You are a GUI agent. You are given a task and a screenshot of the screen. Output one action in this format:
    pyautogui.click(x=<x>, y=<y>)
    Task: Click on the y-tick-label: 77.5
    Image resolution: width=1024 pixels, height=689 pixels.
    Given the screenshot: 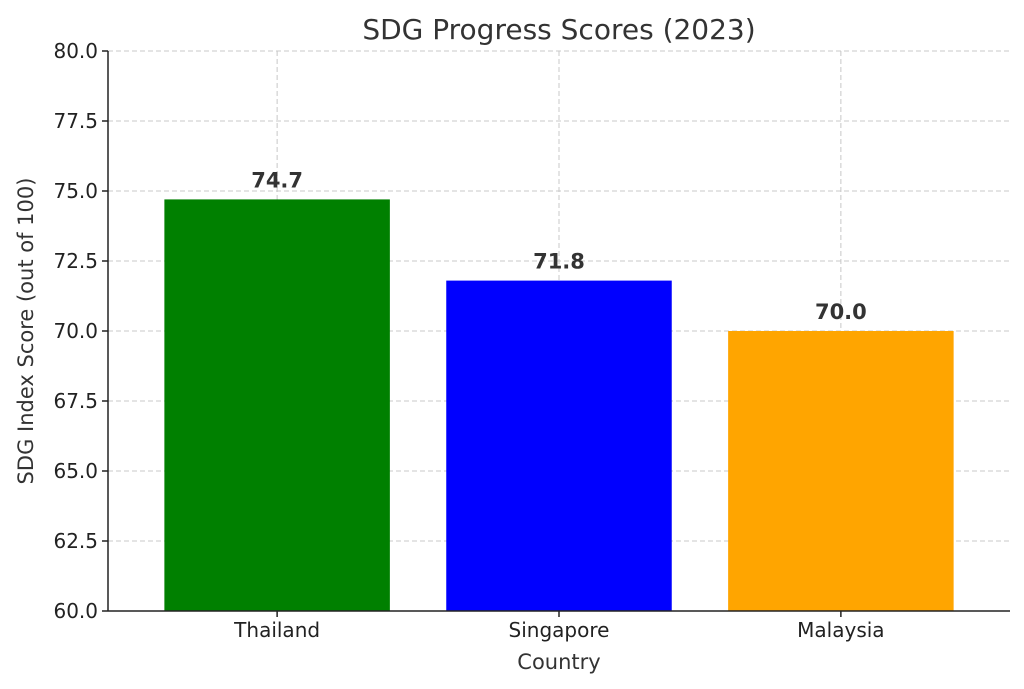 What is the action you would take?
    pyautogui.click(x=75, y=121)
    